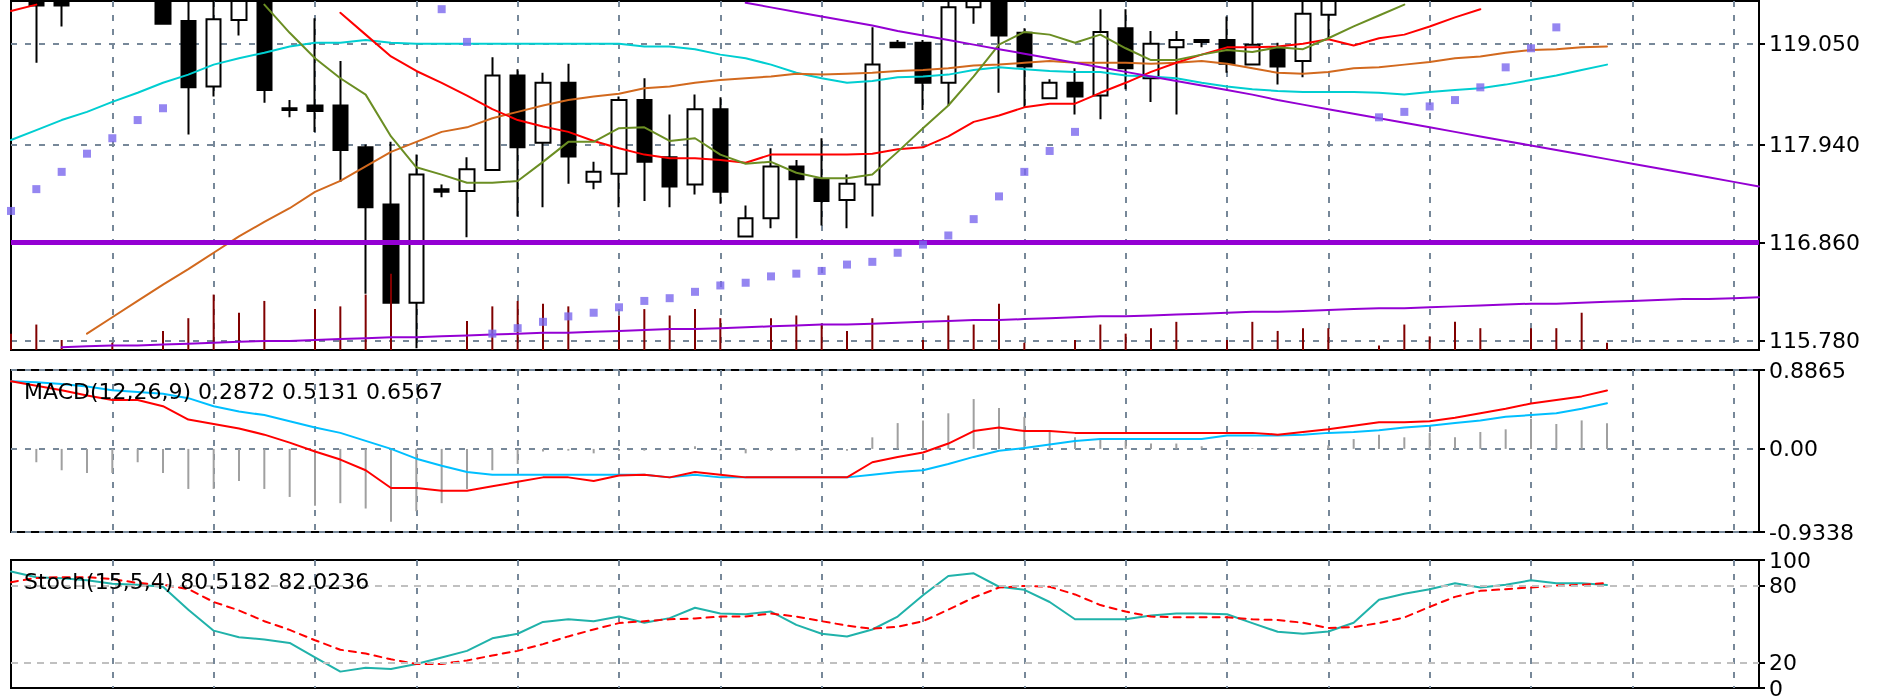  What do you see at coordinates (1783, 586) in the screenshot?
I see `y-tick-label: 80` at bounding box center [1783, 586].